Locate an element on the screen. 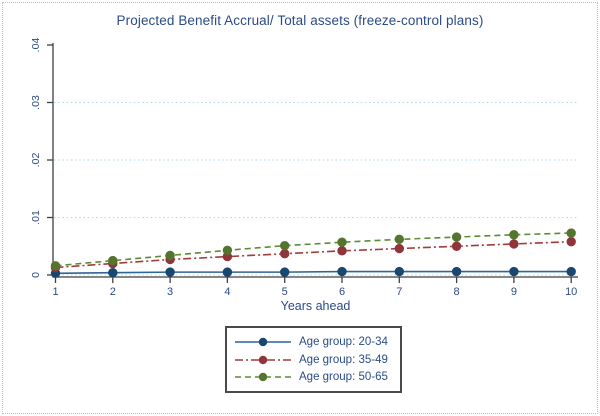  x-tick-label: 4 is located at coordinates (227, 292).